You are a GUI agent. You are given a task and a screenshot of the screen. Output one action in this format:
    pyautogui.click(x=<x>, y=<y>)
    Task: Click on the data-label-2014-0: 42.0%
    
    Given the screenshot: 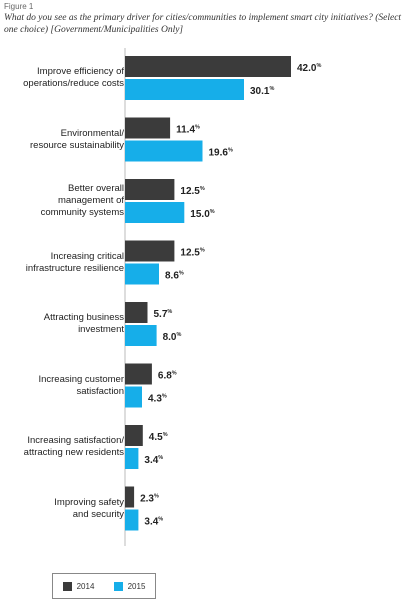 What is the action you would take?
    pyautogui.click(x=309, y=68)
    